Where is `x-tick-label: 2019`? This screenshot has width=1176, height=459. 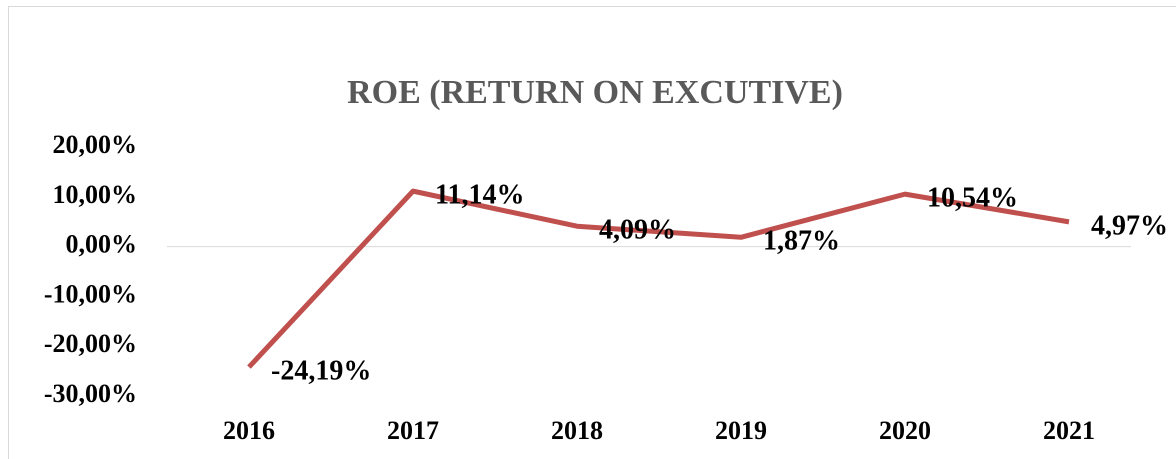
x-tick-label: 2019 is located at coordinates (741, 430).